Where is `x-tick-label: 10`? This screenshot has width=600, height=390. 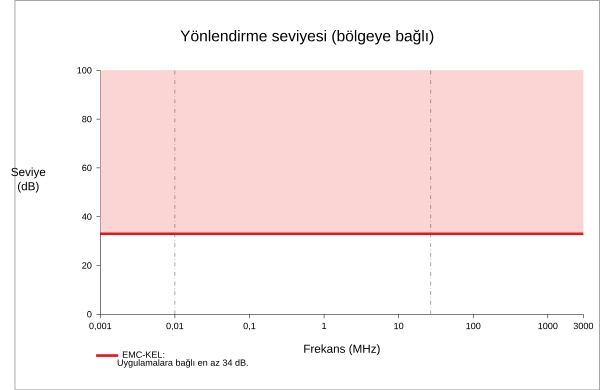 x-tick-label: 10 is located at coordinates (399, 325).